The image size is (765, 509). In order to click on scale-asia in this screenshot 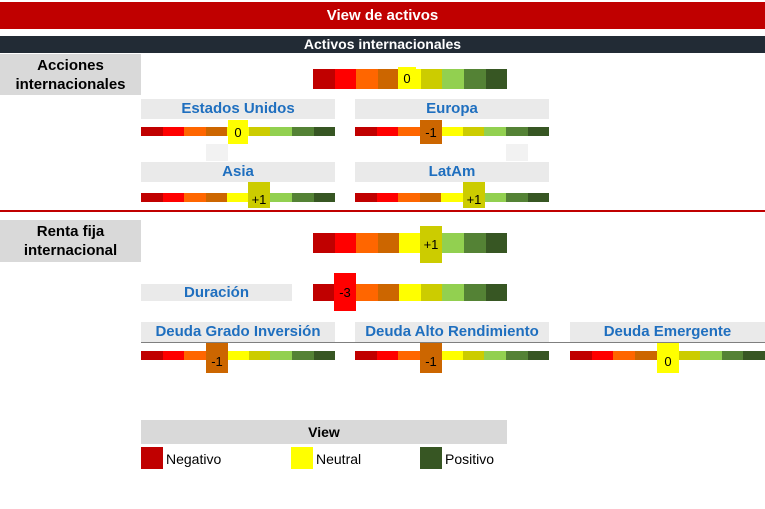, I will do `click(238, 197)`.